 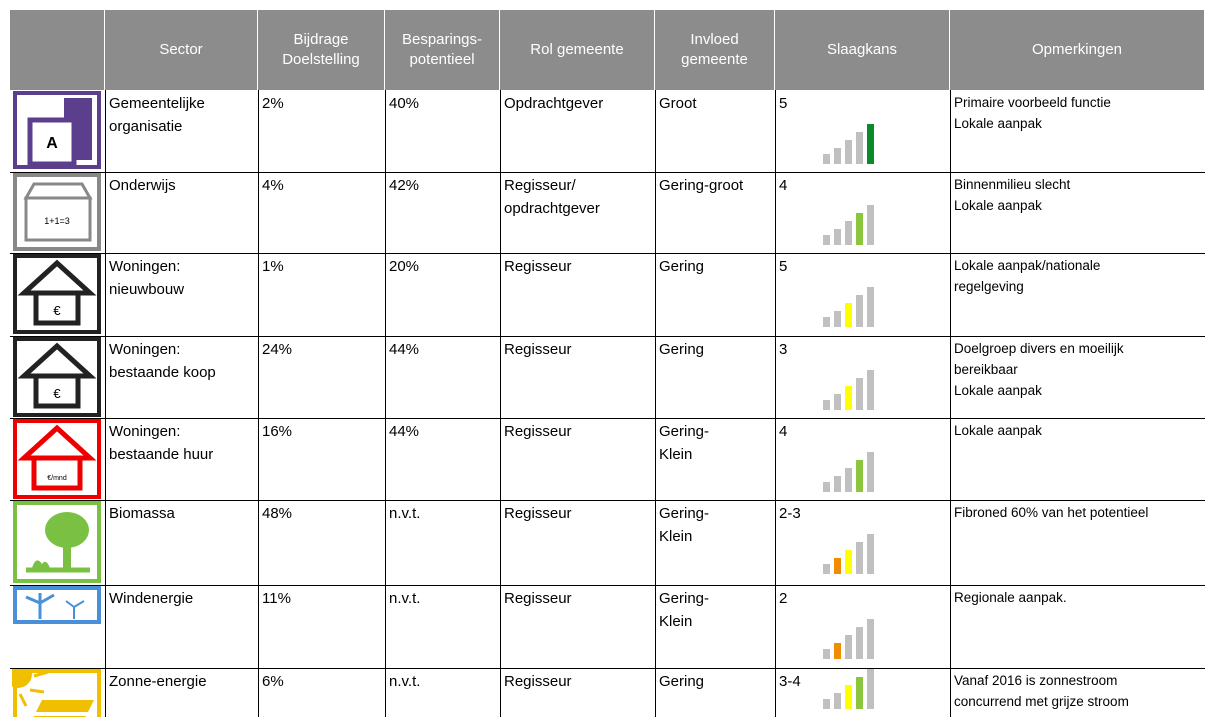 What do you see at coordinates (442, 459) in the screenshot?
I see `table-cell: 44%` at bounding box center [442, 459].